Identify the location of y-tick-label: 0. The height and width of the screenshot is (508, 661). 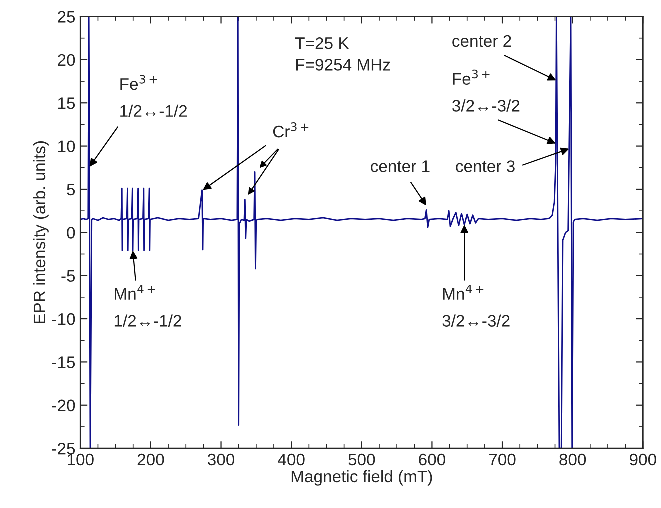
(71, 233).